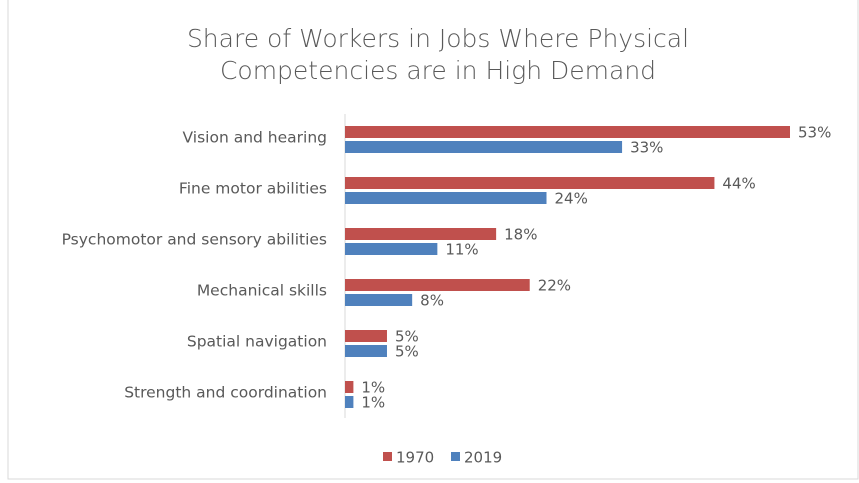 The image size is (859, 483). What do you see at coordinates (262, 291) in the screenshot?
I see `category-label: Mechanical skills` at bounding box center [262, 291].